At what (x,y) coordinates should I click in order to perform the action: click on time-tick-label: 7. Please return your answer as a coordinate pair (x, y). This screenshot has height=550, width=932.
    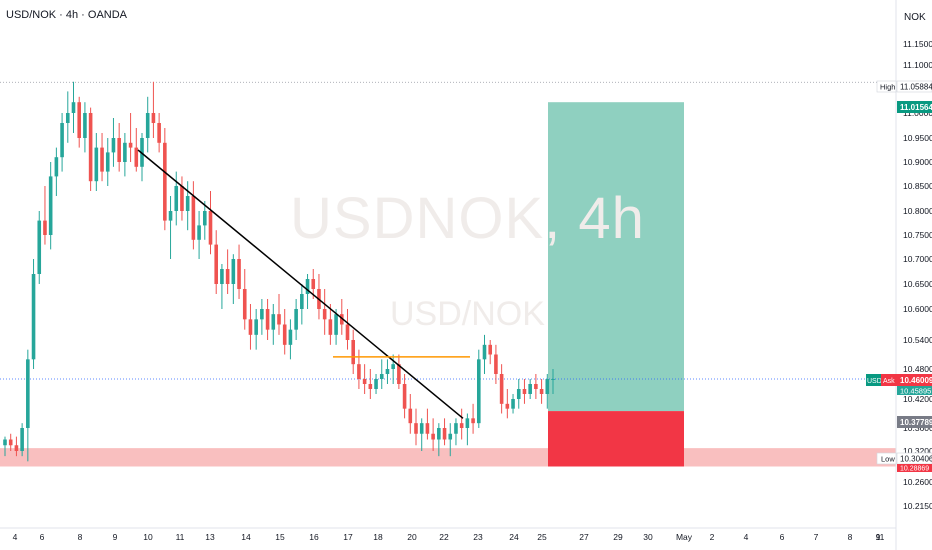
    Looking at the image, I should click on (816, 537).